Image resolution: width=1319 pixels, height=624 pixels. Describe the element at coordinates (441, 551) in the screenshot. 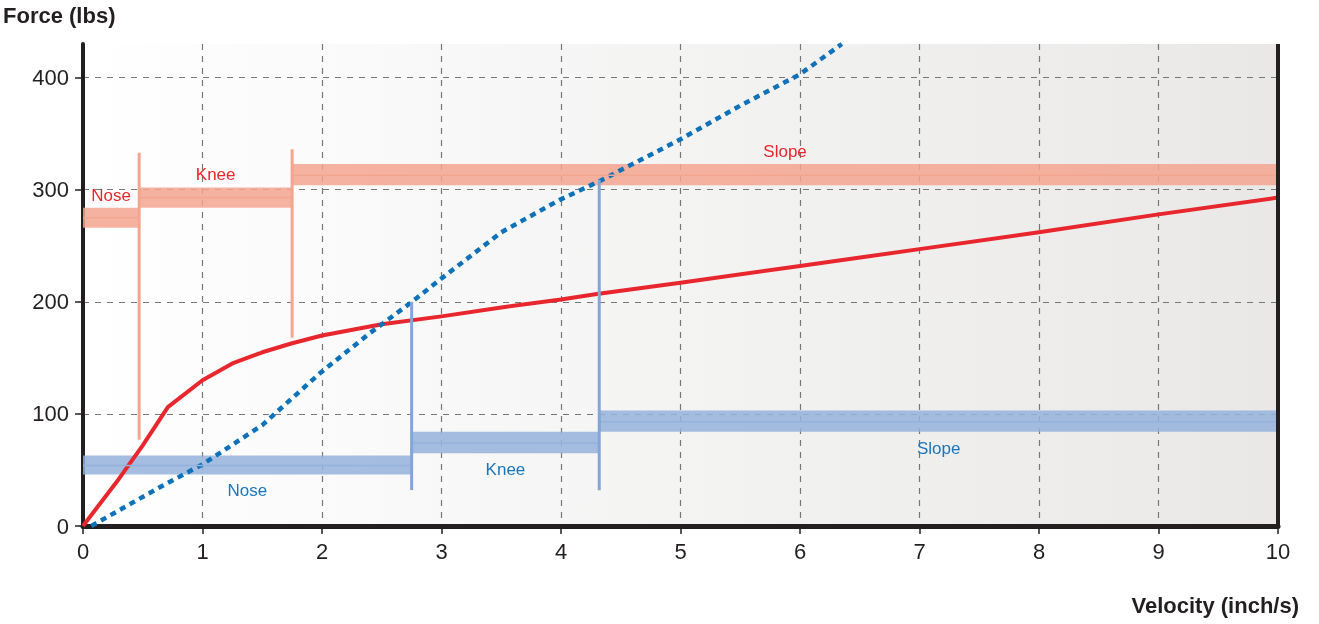

I see `x-tick-label: 3` at that location.